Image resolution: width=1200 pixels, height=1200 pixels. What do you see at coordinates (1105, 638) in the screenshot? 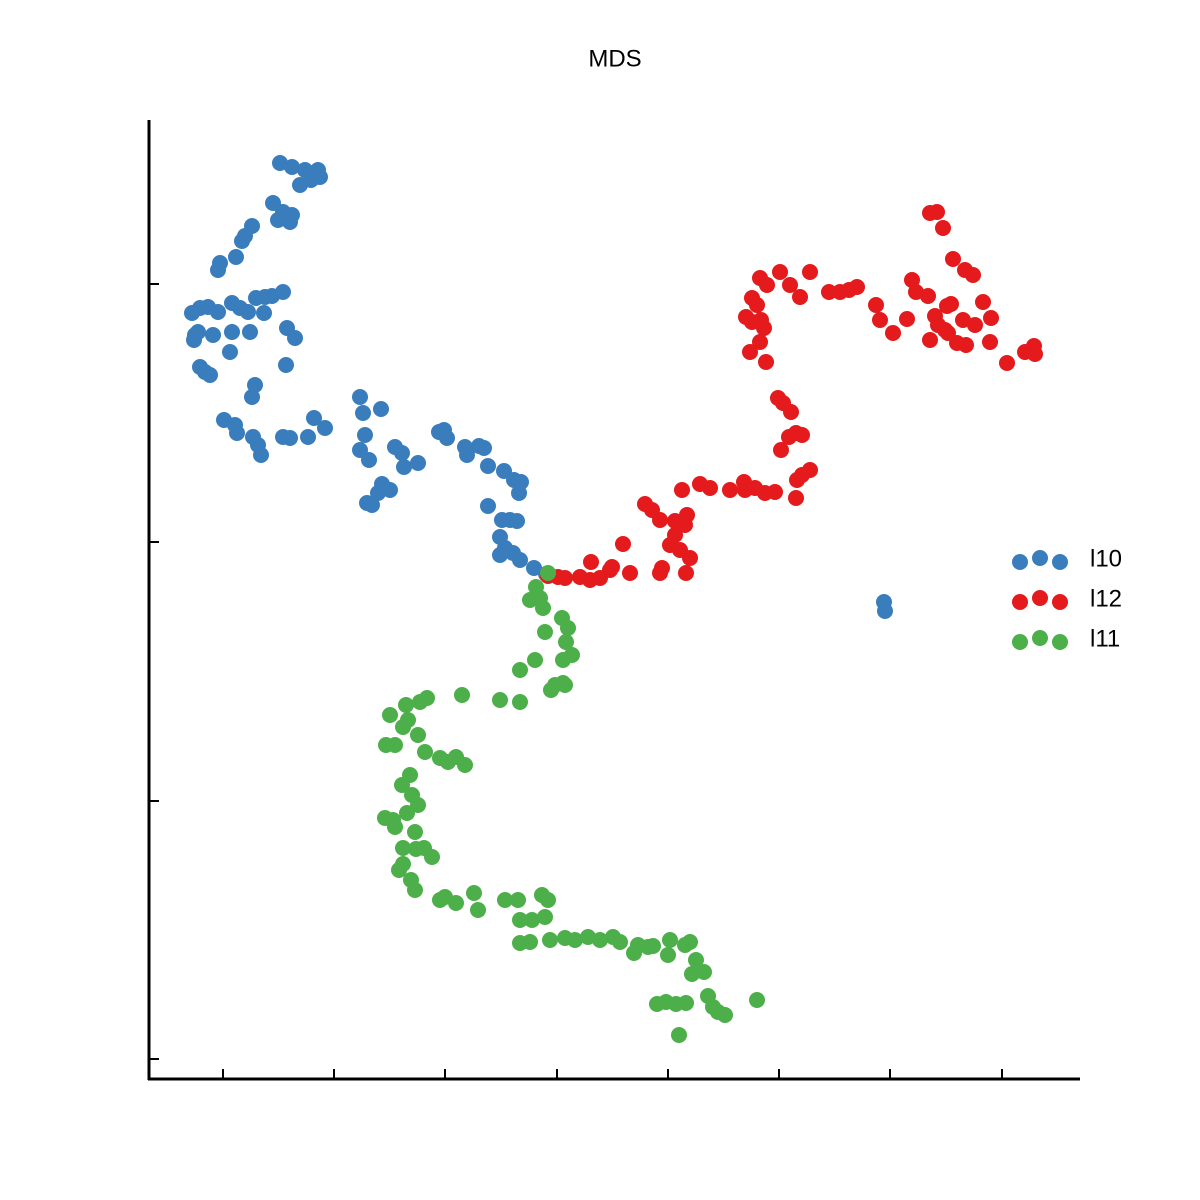
I see `legend-label: l11` at bounding box center [1105, 638].